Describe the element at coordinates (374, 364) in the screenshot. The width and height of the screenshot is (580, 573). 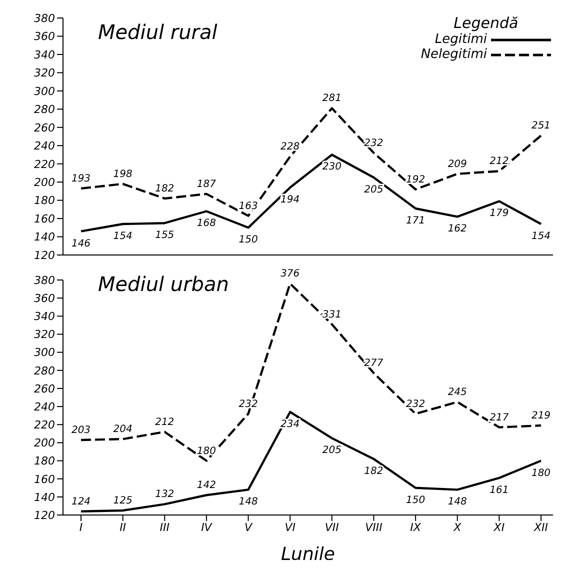
I see `data-label: 277` at that location.